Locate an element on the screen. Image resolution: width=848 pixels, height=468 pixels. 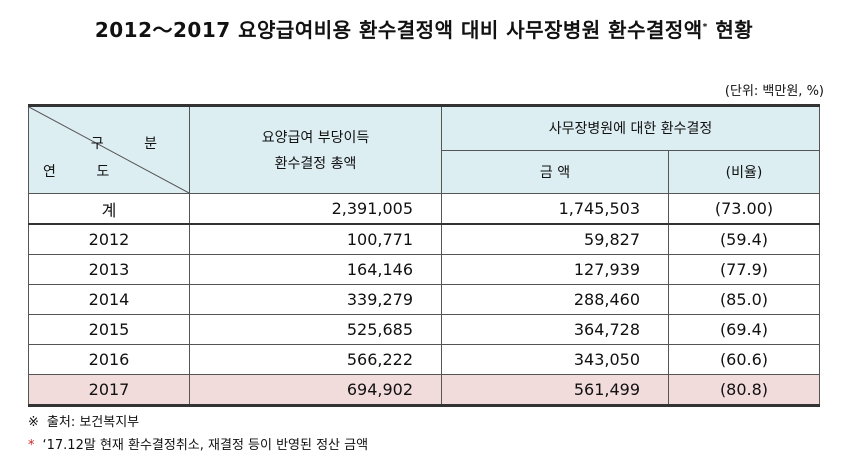
total-recovery-cell: 566,222 is located at coordinates (315, 359).